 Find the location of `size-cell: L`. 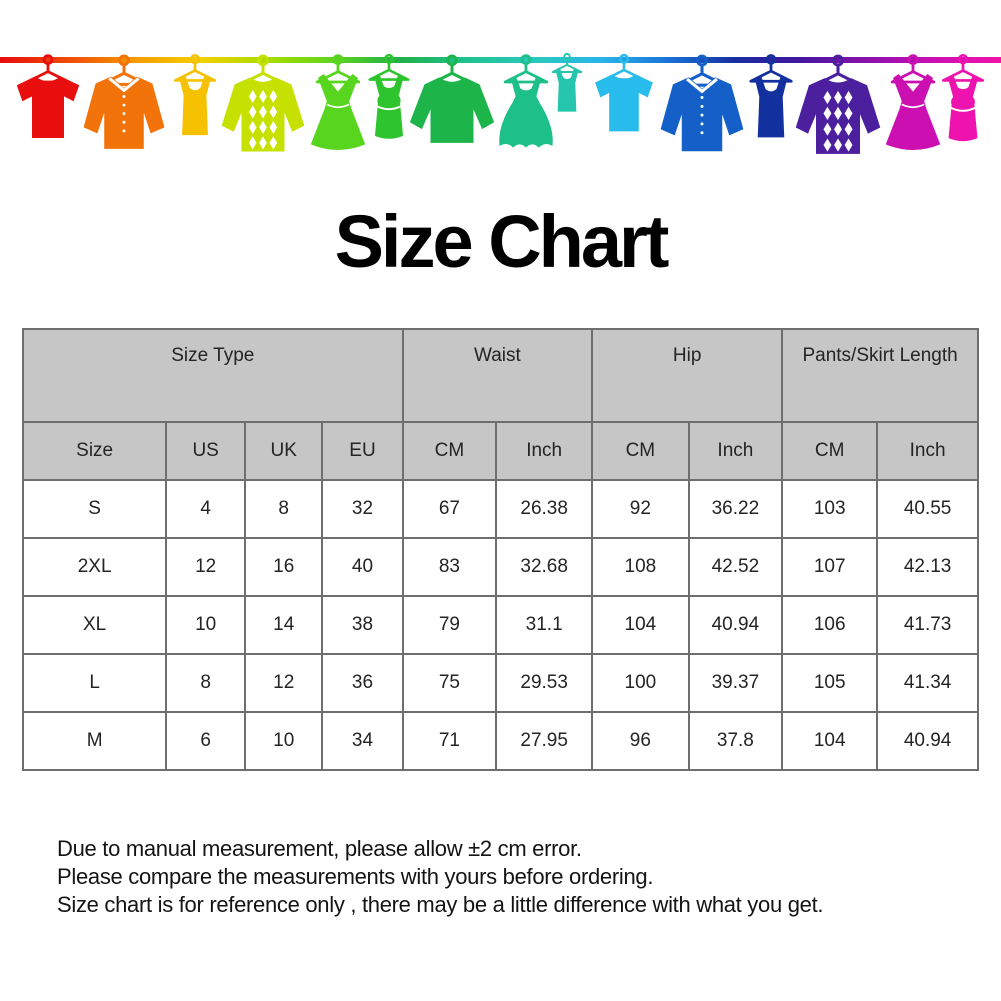

size-cell: L is located at coordinates (94, 683).